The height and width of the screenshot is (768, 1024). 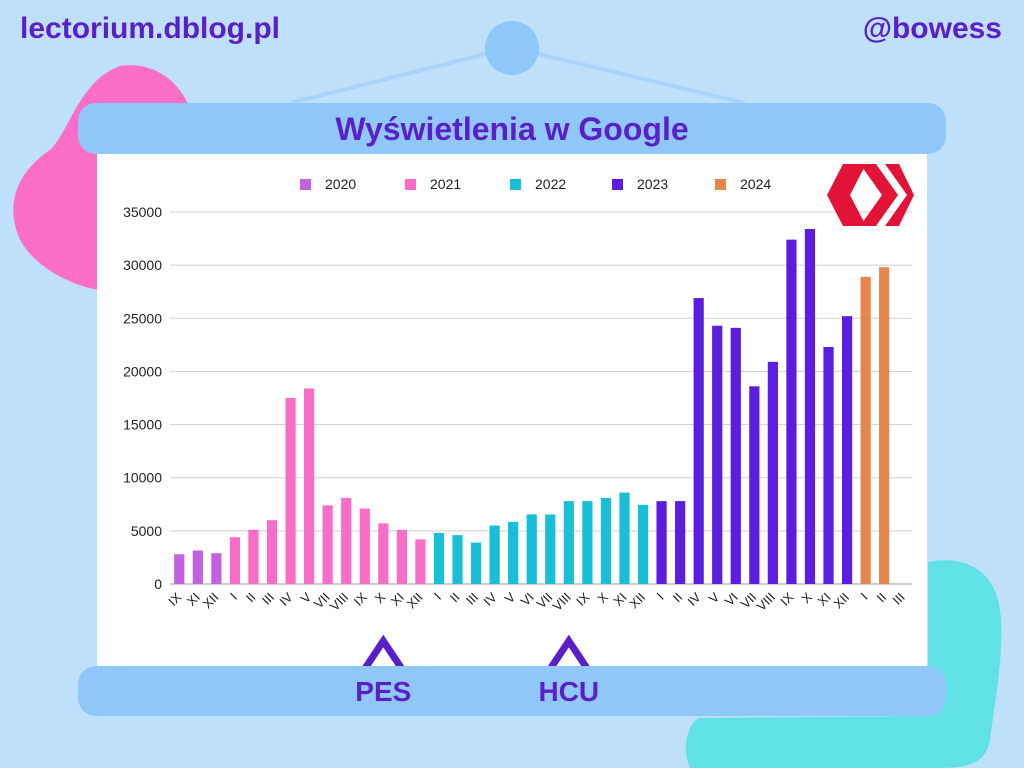 What do you see at coordinates (142, 212) in the screenshot?
I see `y-tick-label: 35000` at bounding box center [142, 212].